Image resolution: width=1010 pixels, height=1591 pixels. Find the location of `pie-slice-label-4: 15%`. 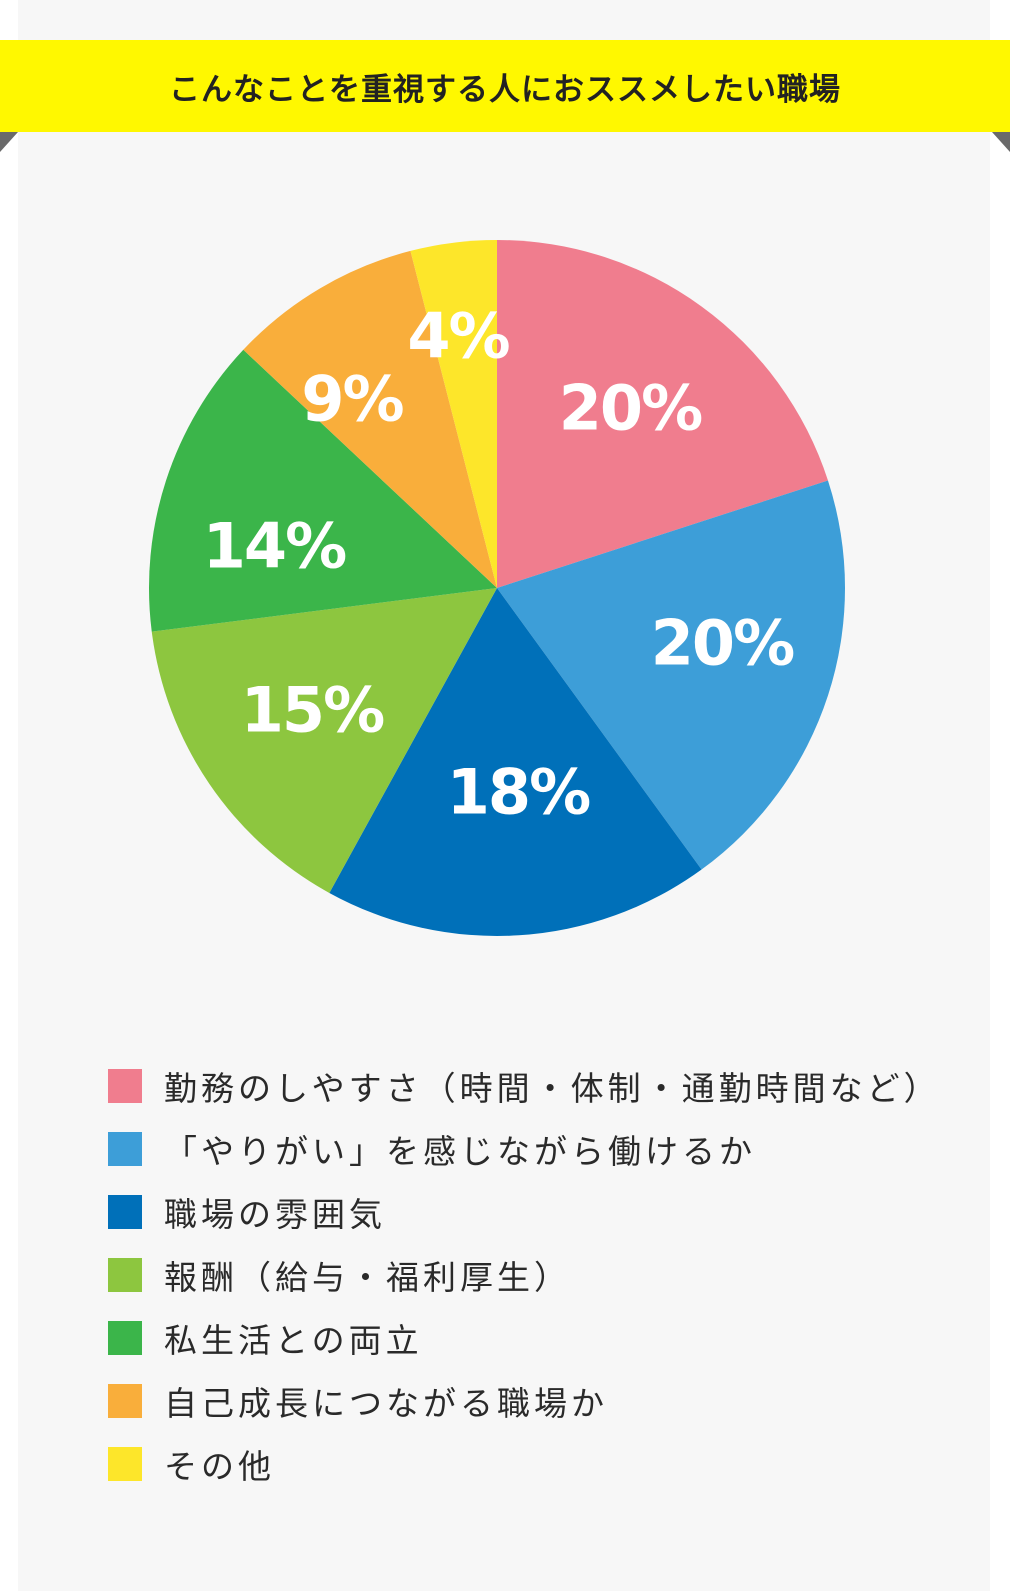

pie-slice-label-4: 15% is located at coordinates (312, 710).